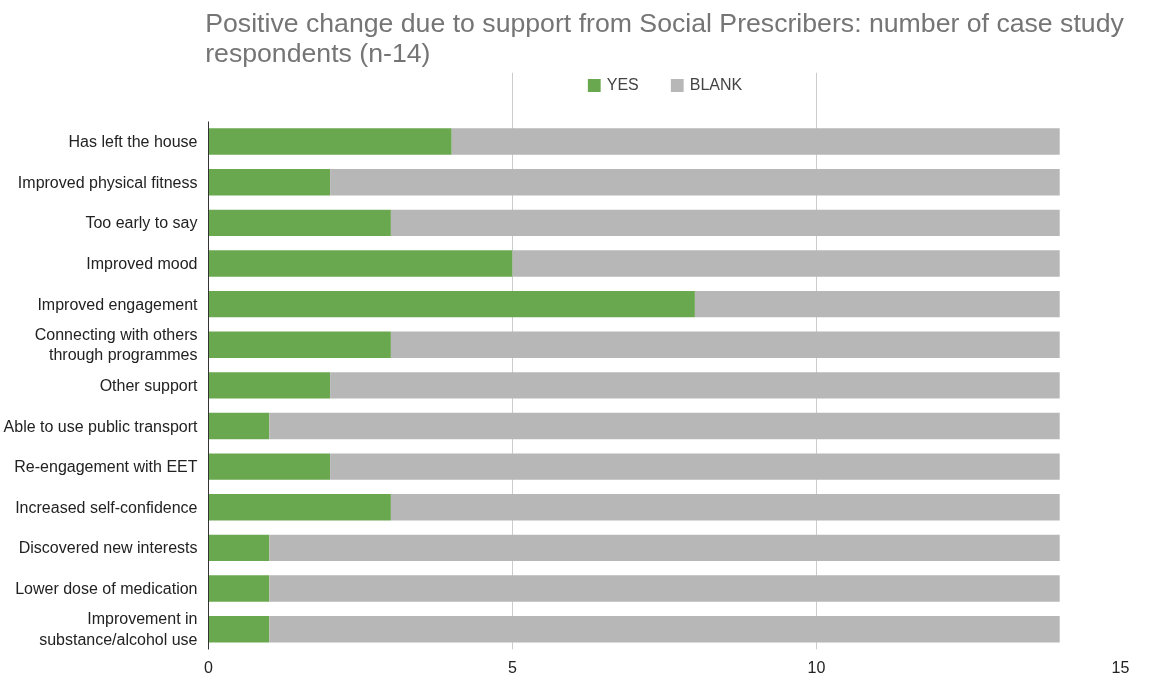 The image size is (1153, 683). What do you see at coordinates (209, 667) in the screenshot?
I see `x-tick-label: 0` at bounding box center [209, 667].